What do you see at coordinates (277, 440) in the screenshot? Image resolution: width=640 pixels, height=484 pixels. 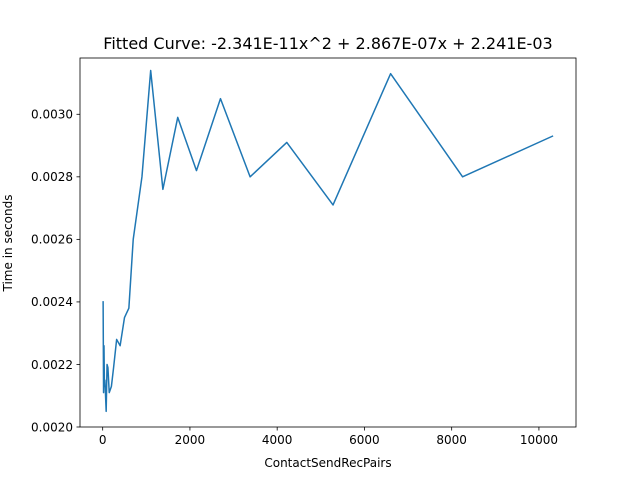 I see `x-tick-label: 4000` at bounding box center [277, 440].